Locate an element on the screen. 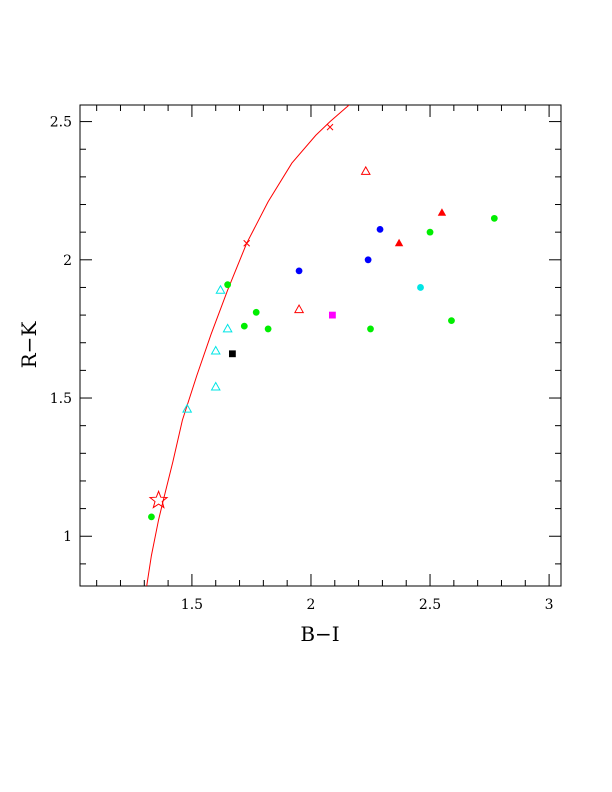 The width and height of the screenshot is (612, 792). y-tick-label: 1.5 is located at coordinates (61, 399).